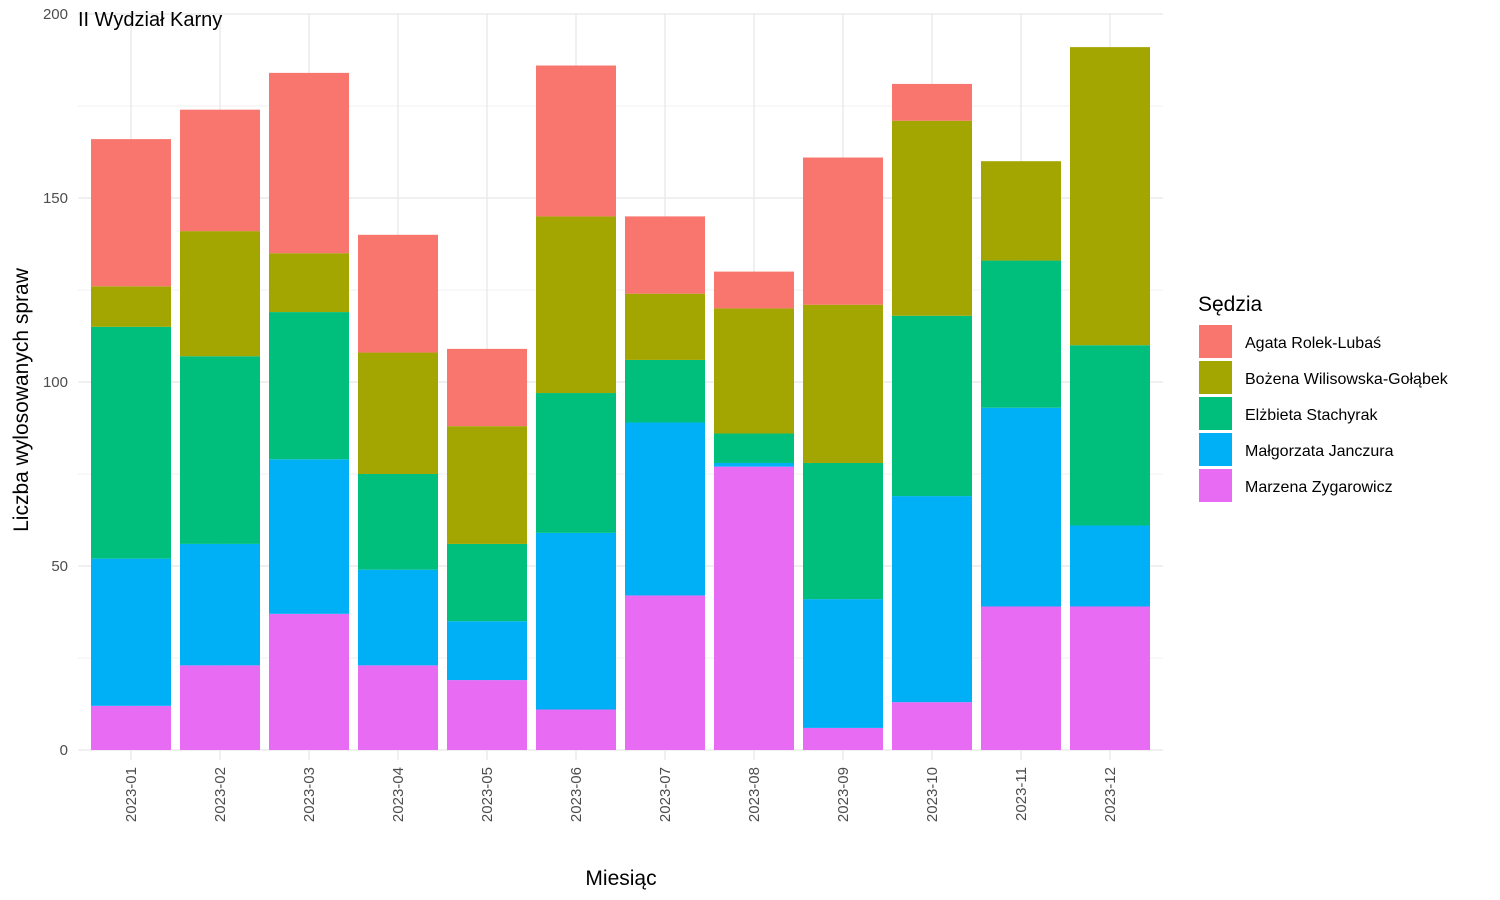 The image size is (1500, 900). Describe the element at coordinates (754, 794) in the screenshot. I see `x-tick-label: 2023-08` at that location.